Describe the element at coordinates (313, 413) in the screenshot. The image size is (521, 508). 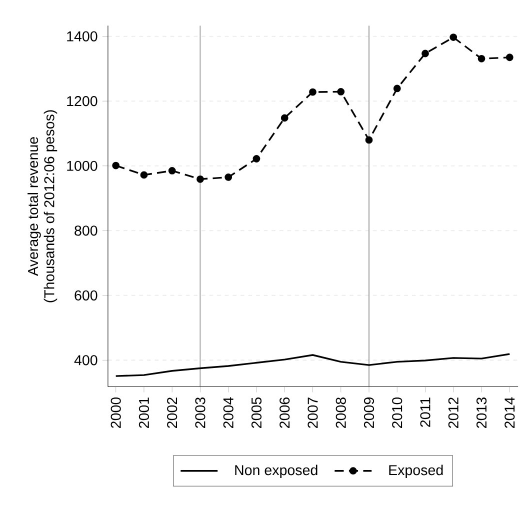
I see `x-tick-label: 2007` at that location.